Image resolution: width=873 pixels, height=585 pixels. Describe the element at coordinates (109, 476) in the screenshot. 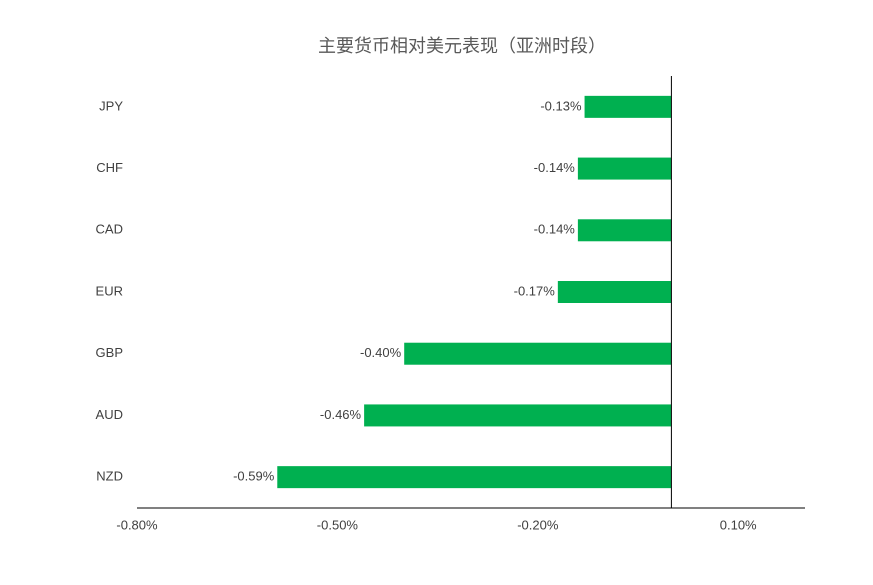

I see `y-tick-label: NZD` at that location.